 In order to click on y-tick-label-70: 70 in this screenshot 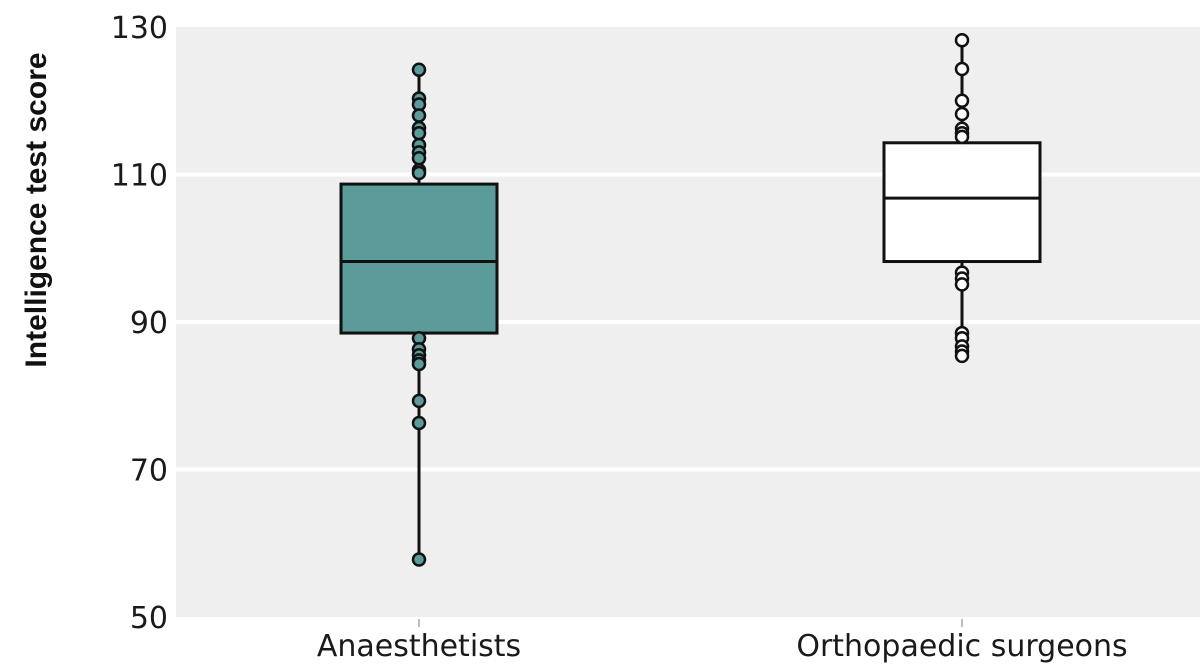, I will do `click(149, 471)`.